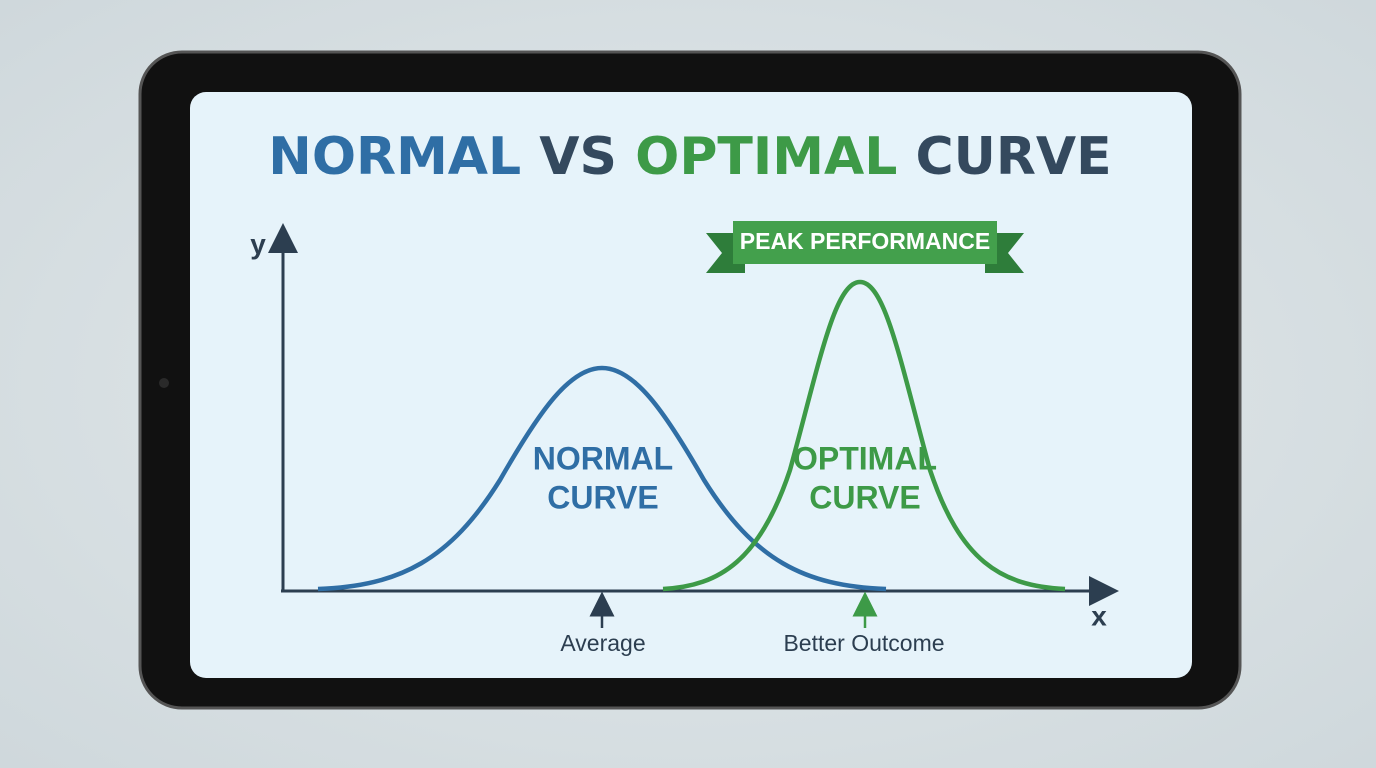  Describe the element at coordinates (1099, 615) in the screenshot. I see `x-axis-label: x` at that location.